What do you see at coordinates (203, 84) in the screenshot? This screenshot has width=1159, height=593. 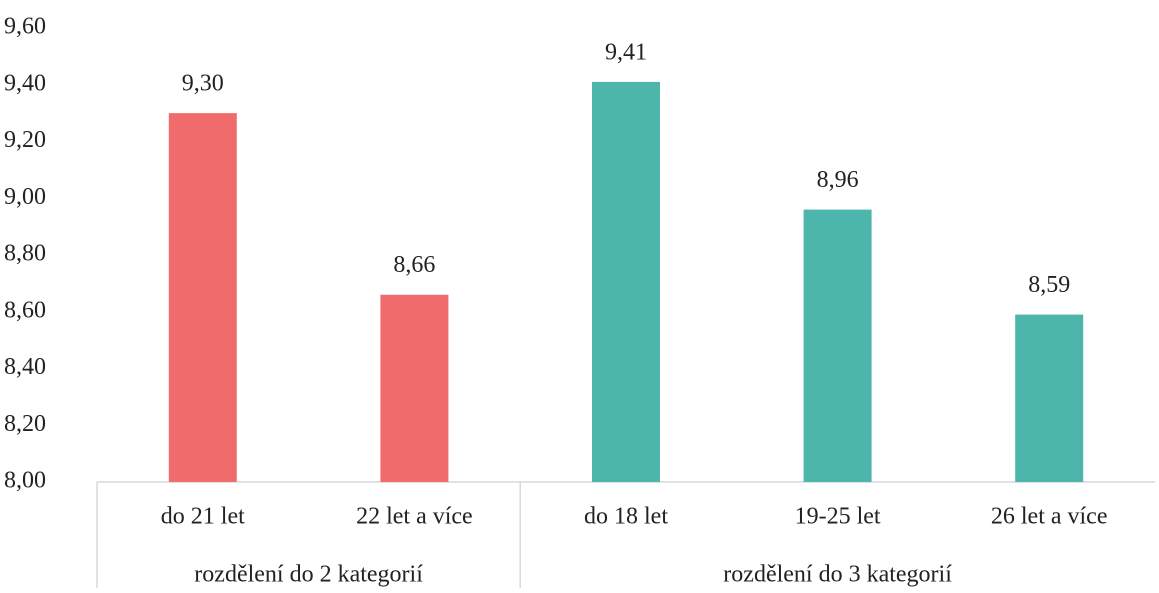 I see `value-label: 9,30` at bounding box center [203, 84].